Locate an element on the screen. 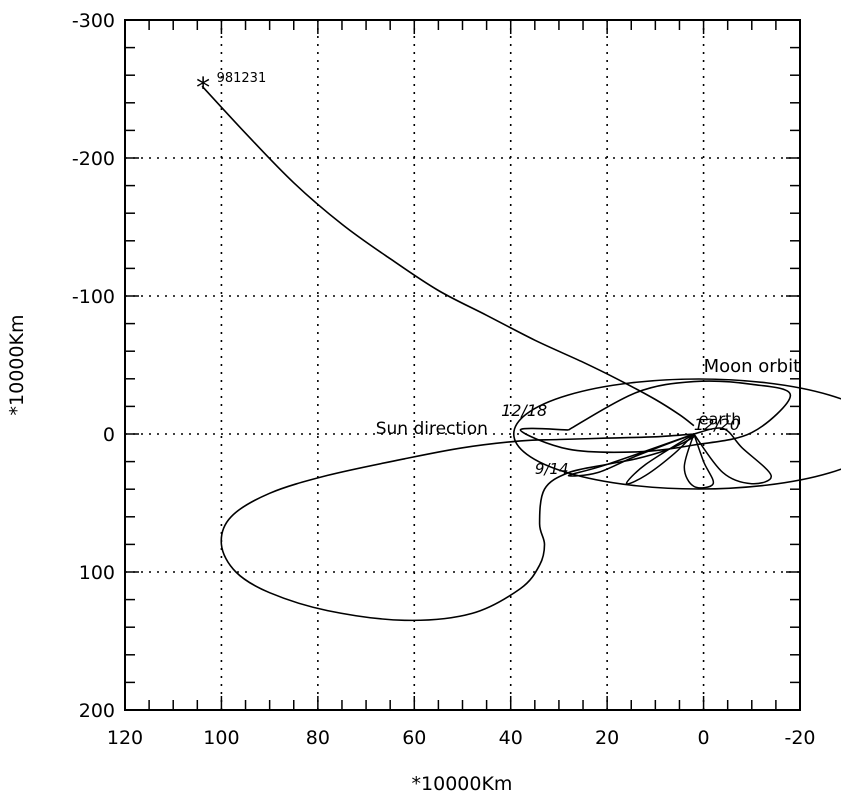 This screenshot has height=800, width=841. y-tick-labels: -300 -200 -100 0 100 200 is located at coordinates (93, 366).